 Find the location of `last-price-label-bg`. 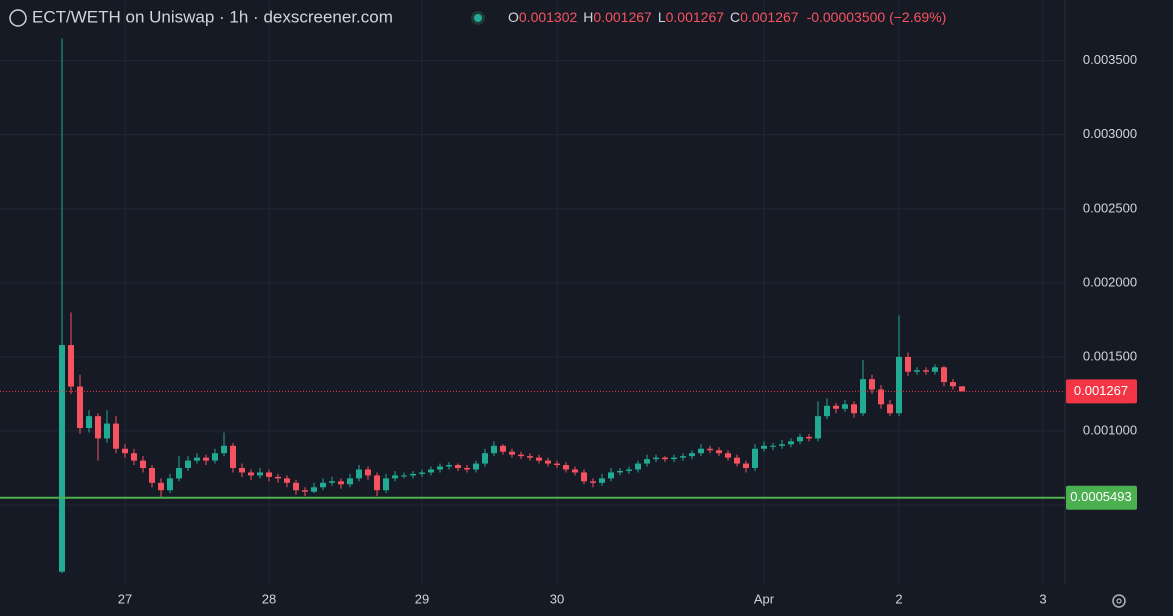

last-price-label-bg is located at coordinates (1101, 391).